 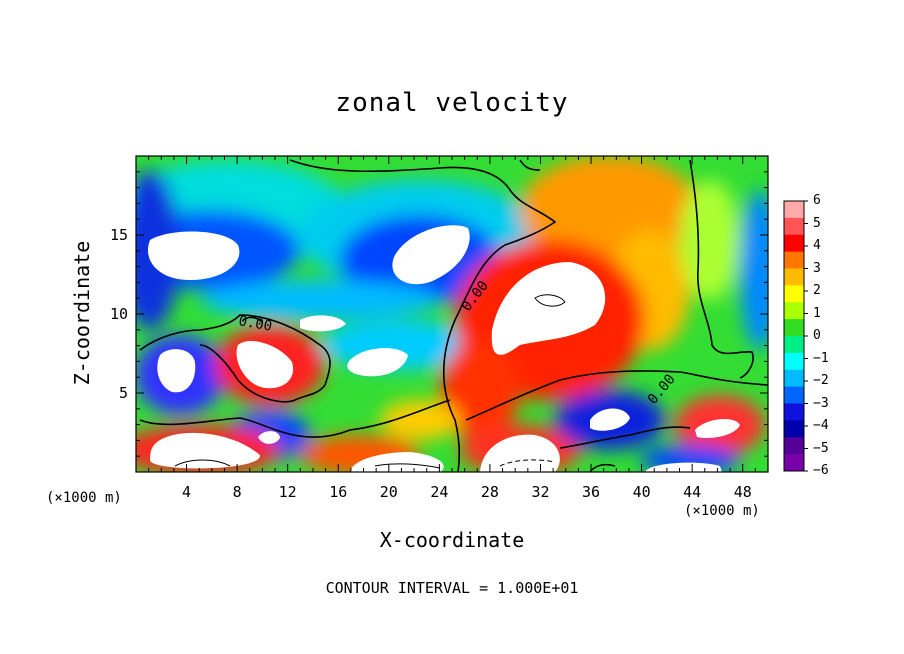 I want to click on colorbar-tick-label: 2, so click(x=817, y=290).